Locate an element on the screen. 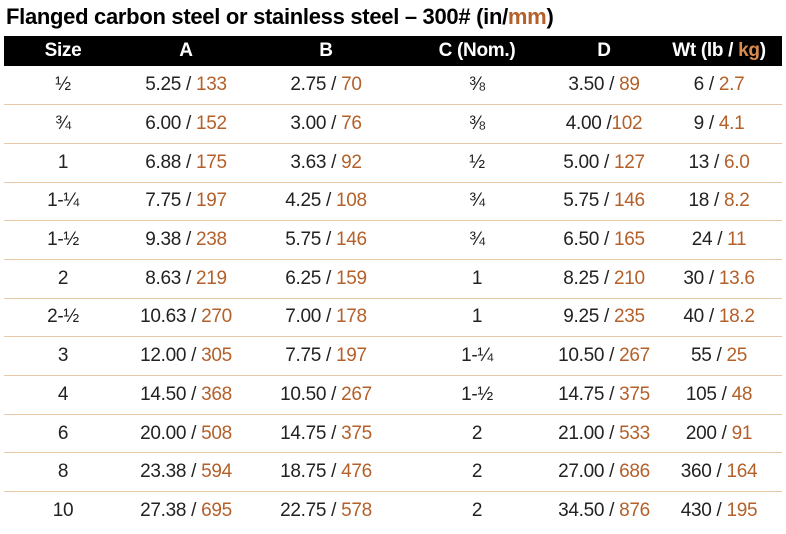 This screenshot has height=534, width=786. cell-a: 6.00 / 152 is located at coordinates (186, 124).